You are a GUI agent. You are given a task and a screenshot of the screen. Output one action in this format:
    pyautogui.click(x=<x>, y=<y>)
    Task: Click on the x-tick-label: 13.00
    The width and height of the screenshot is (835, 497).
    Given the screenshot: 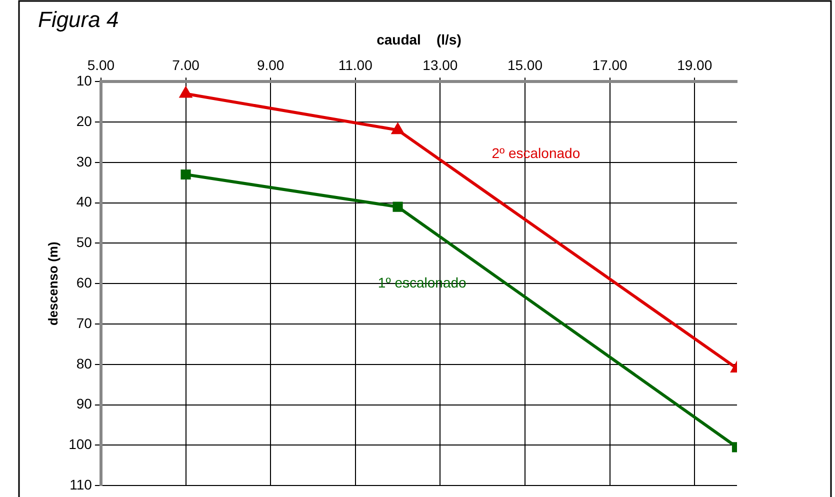 What is the action you would take?
    pyautogui.click(x=440, y=65)
    